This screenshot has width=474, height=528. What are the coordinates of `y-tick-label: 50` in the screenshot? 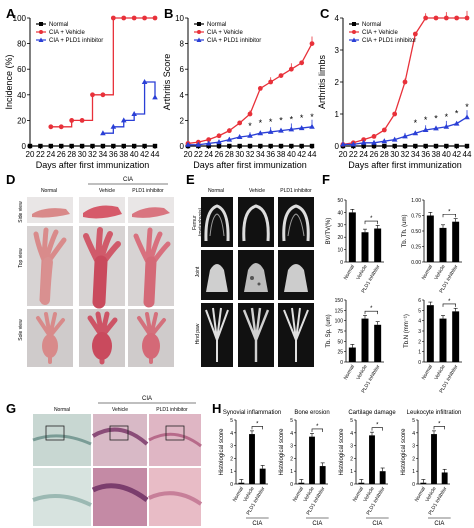 It's located at (340, 342).